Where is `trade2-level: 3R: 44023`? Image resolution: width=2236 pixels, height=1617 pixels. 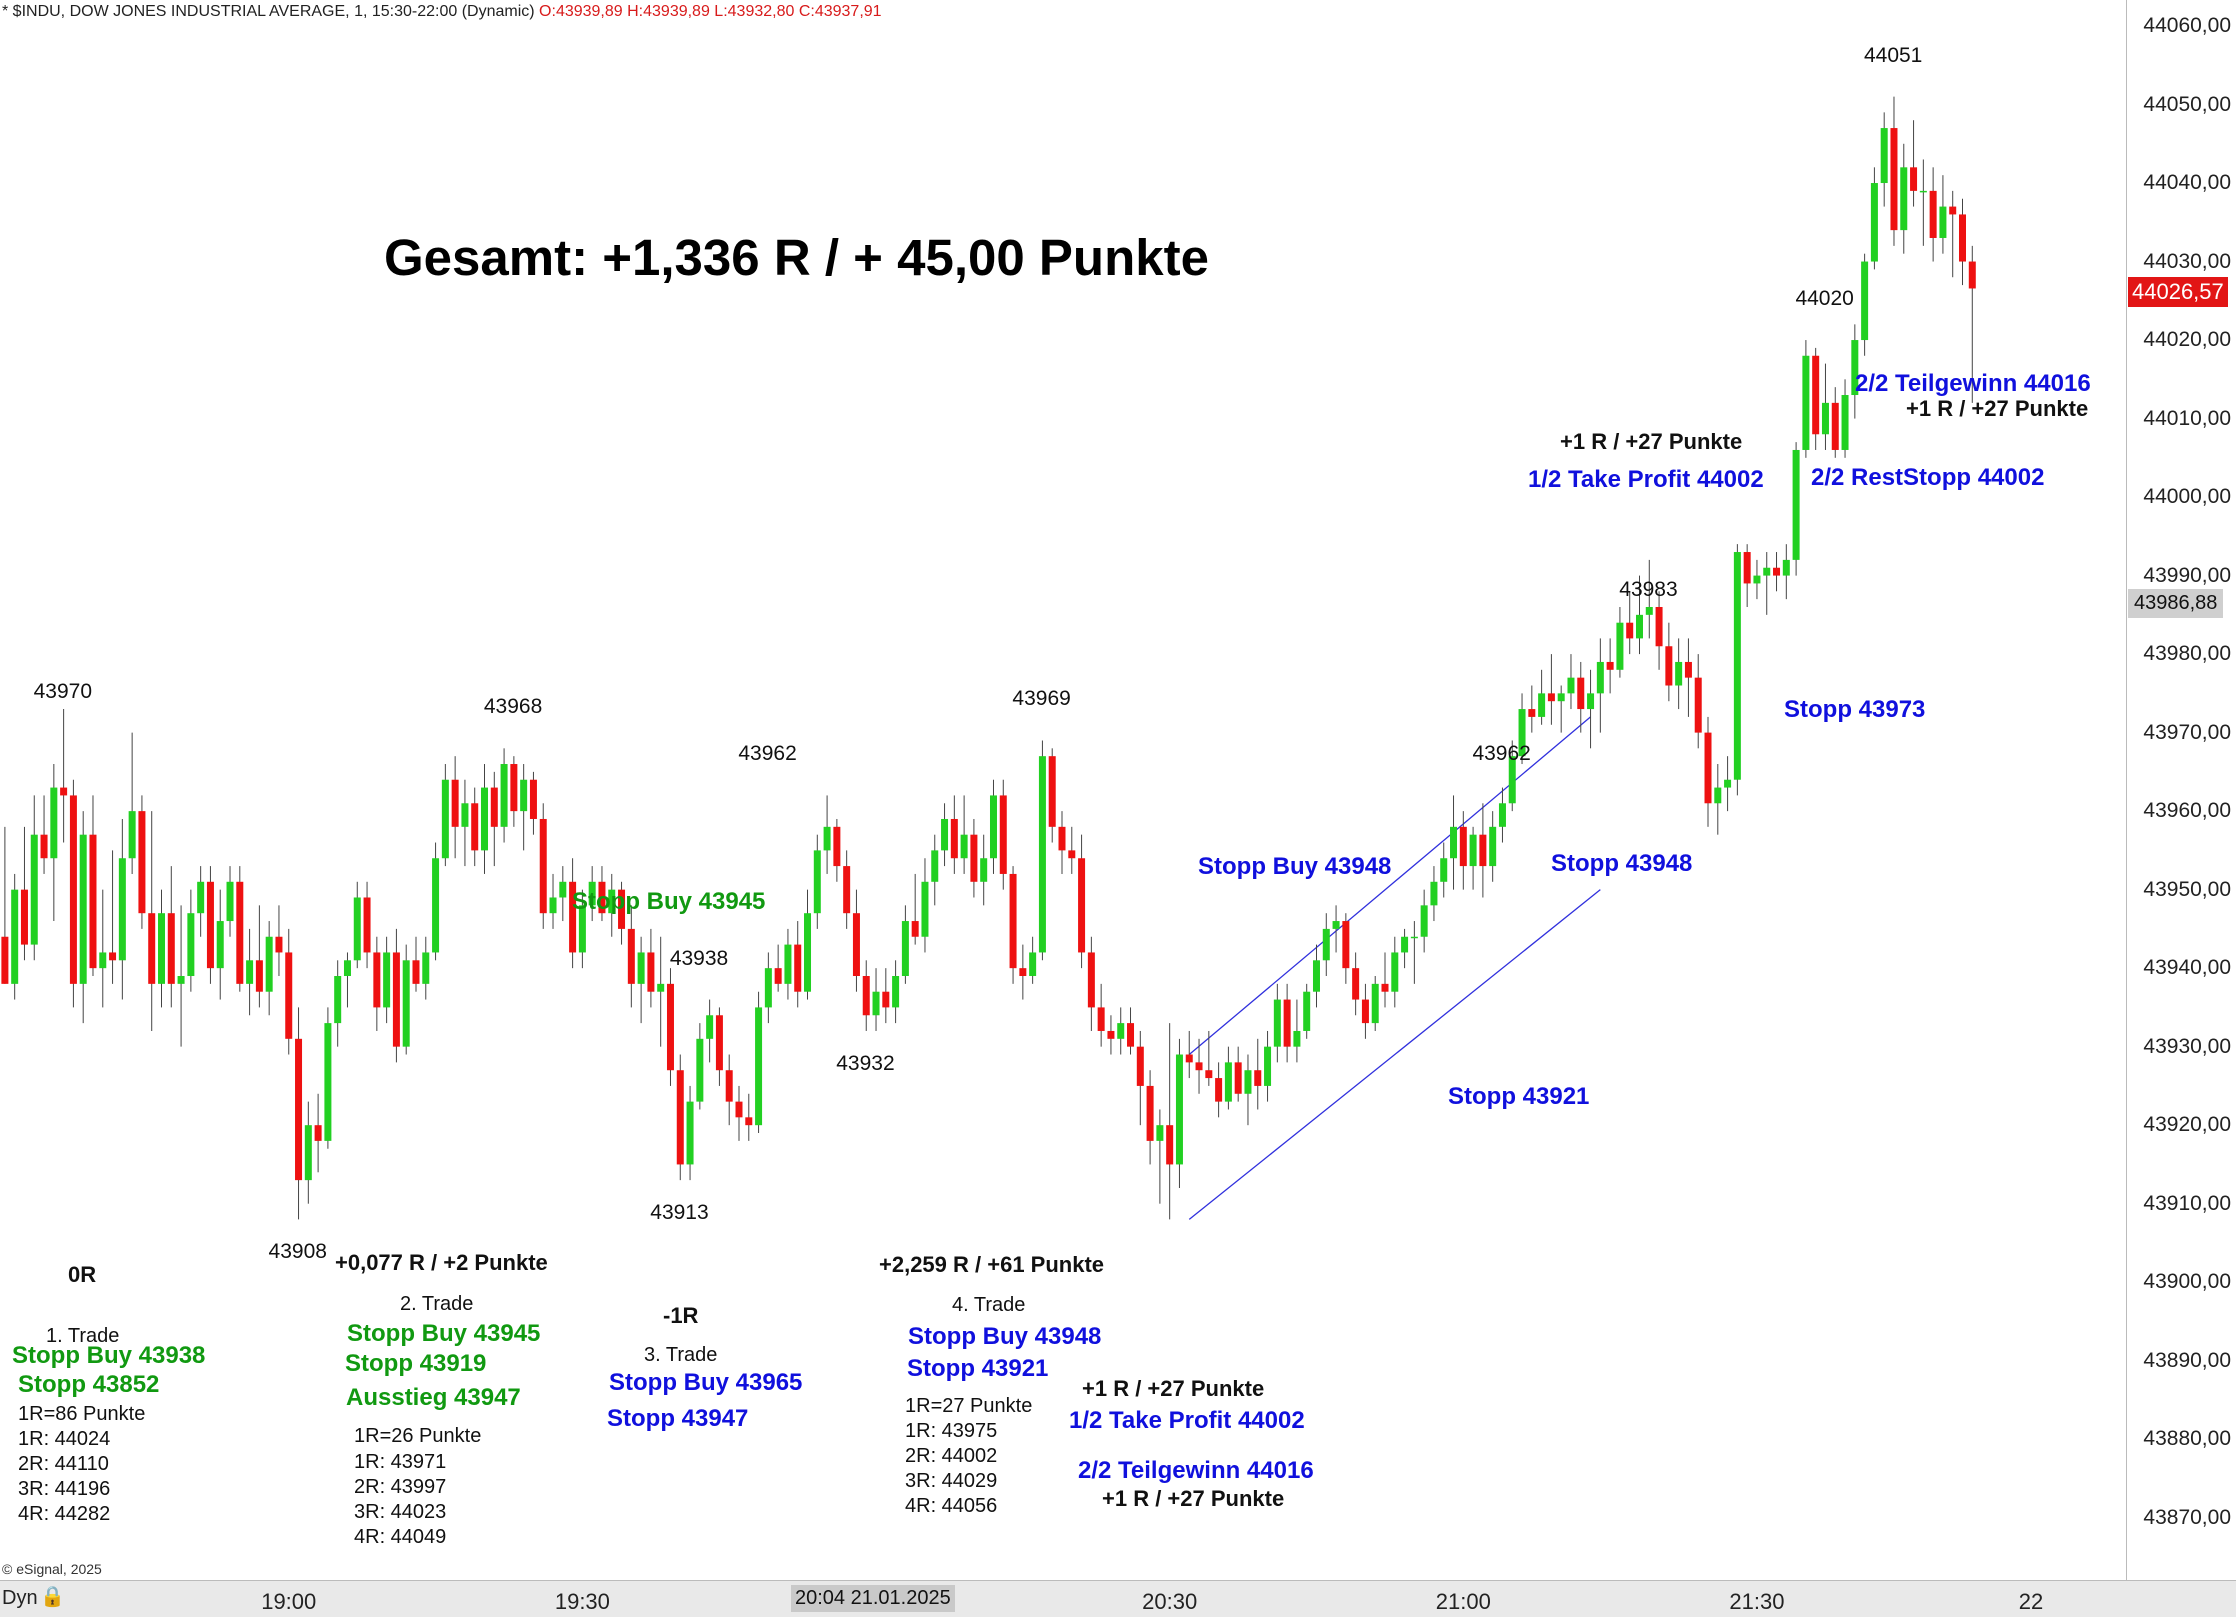 trade2-level: 3R: 44023 is located at coordinates (400, 1512).